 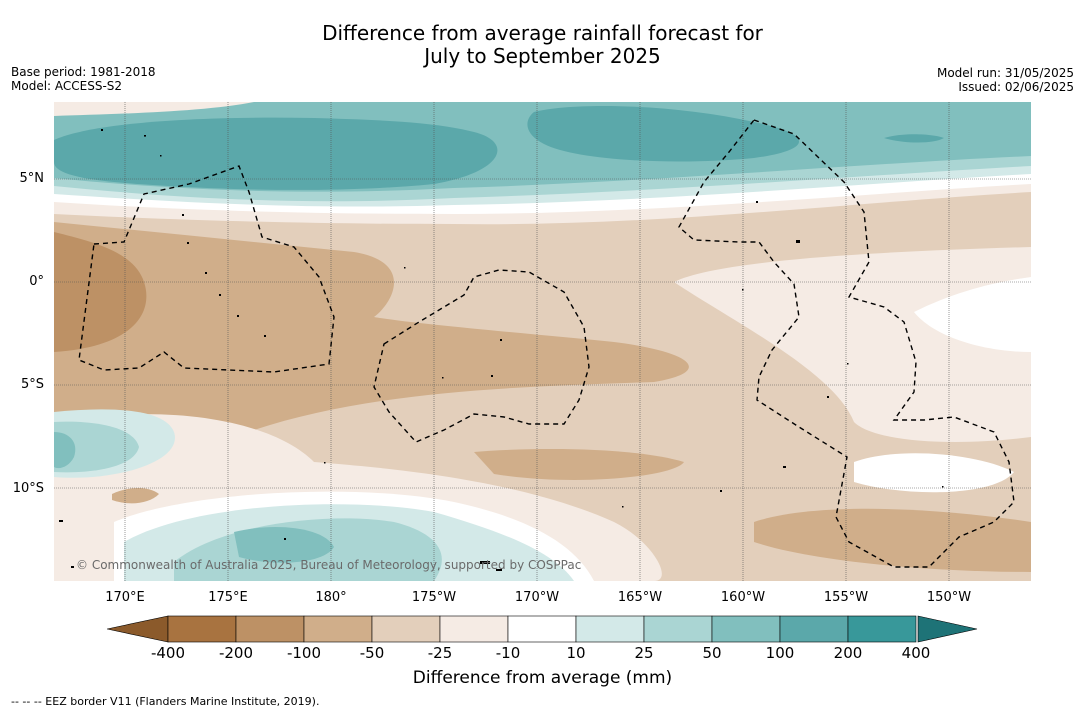 What do you see at coordinates (712, 653) in the screenshot?
I see `colorbar-tick-label: 50` at bounding box center [712, 653].